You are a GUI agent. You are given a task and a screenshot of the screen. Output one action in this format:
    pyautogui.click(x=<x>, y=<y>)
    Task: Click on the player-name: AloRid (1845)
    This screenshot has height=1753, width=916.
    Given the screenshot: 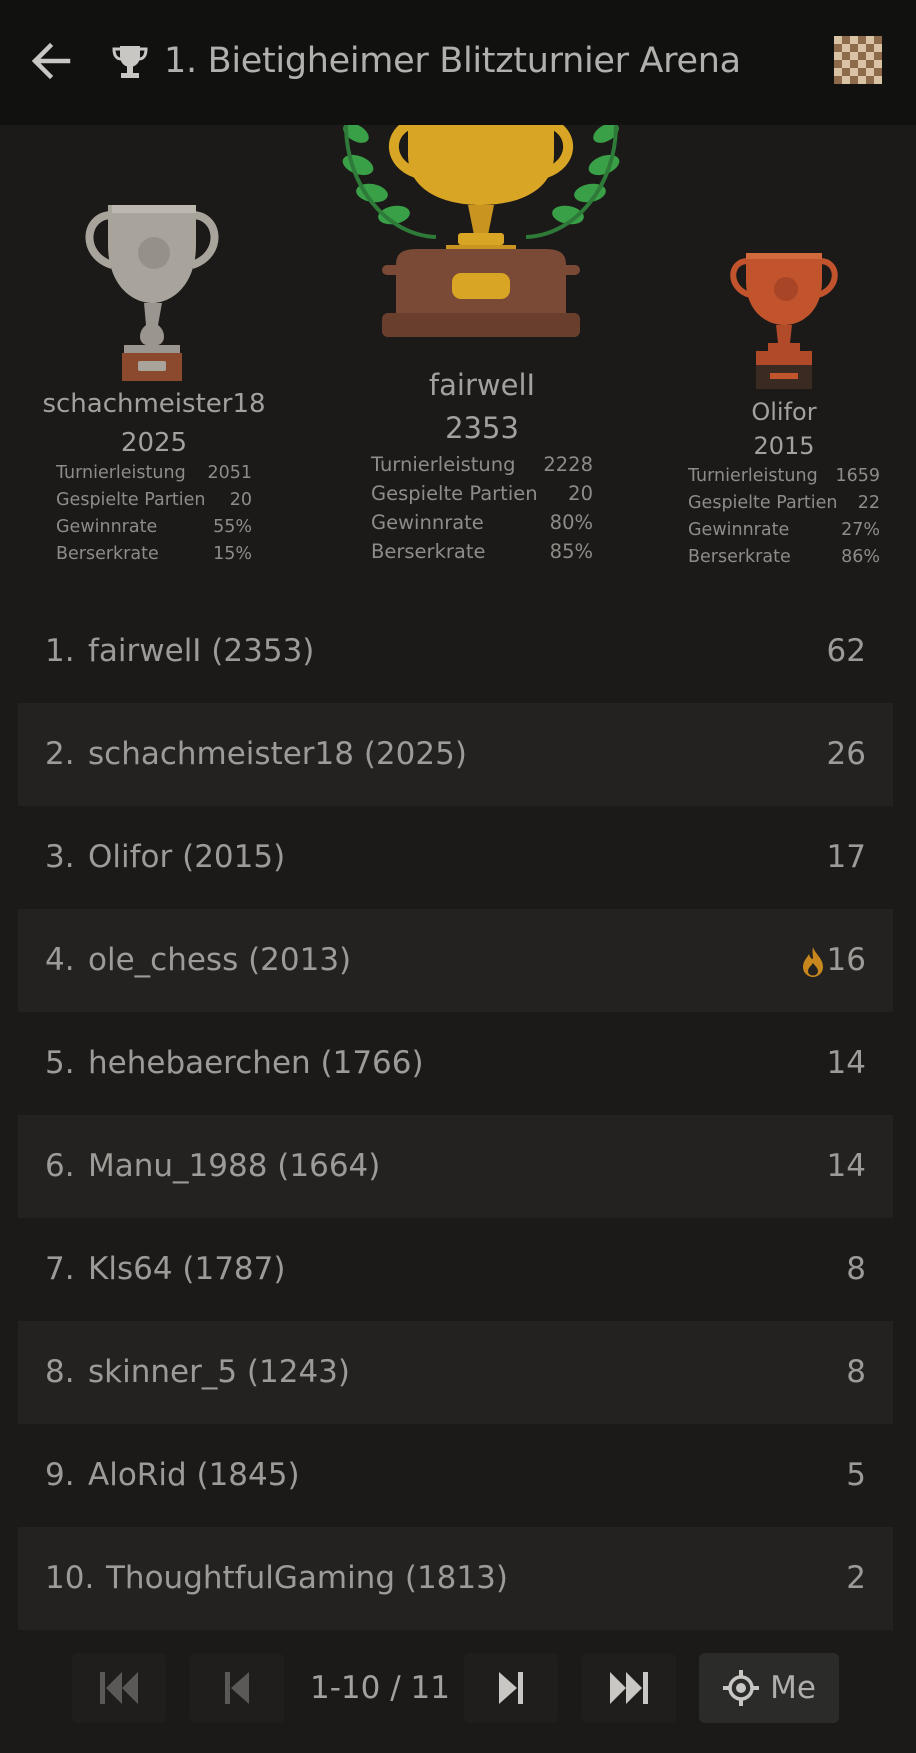 What is the action you would take?
    pyautogui.click(x=194, y=1475)
    